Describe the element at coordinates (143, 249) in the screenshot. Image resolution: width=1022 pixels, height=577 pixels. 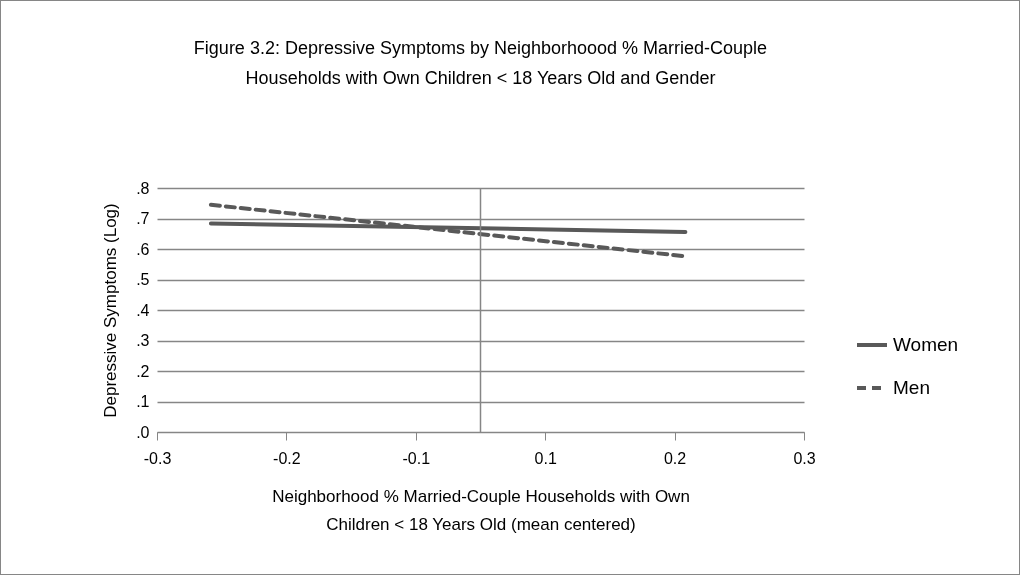
I see `y-tick-label: .6` at that location.